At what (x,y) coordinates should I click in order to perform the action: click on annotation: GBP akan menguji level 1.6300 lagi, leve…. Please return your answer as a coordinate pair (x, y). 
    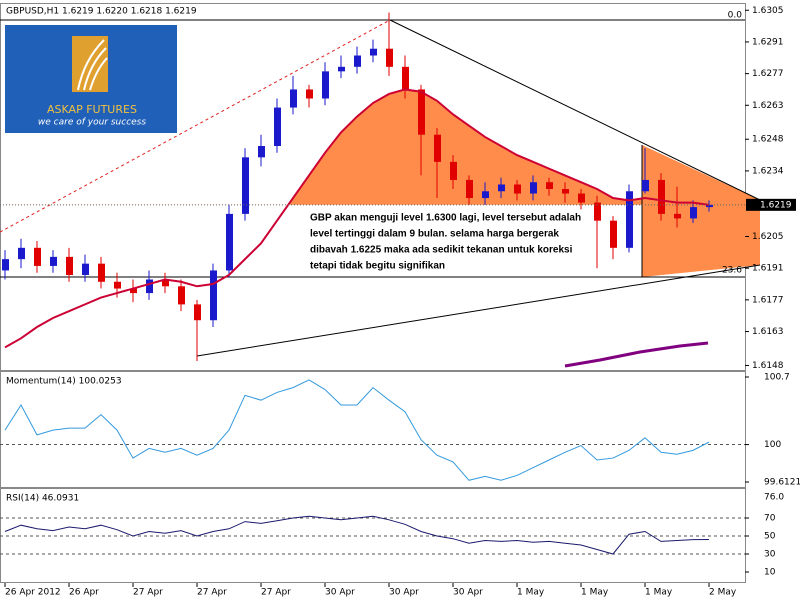
    Looking at the image, I should click on (445, 218).